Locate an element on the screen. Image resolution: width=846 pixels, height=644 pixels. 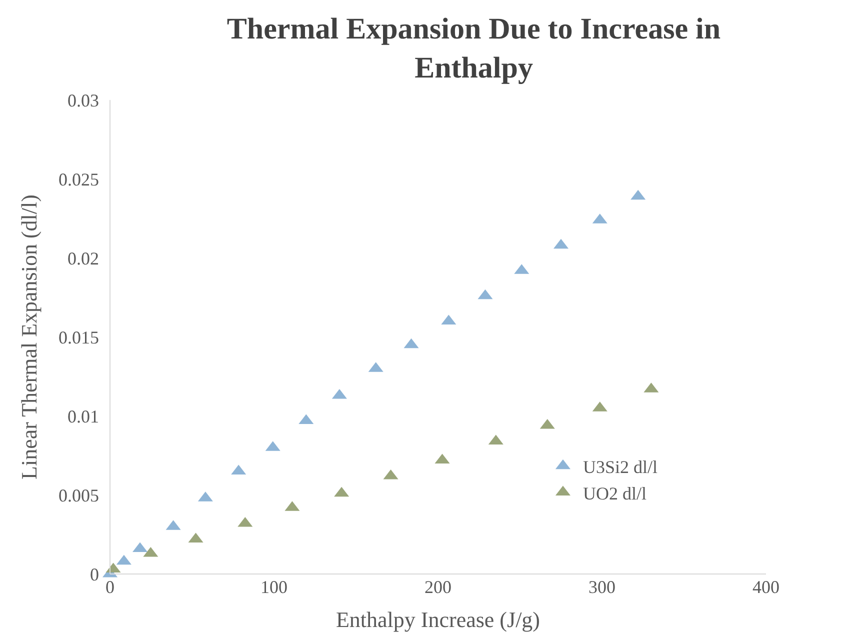
y-tick-label: 0 is located at coordinates (94, 574).